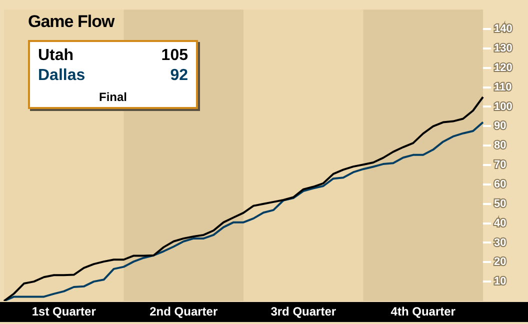  I want to click on y-tick-label: 30, so click(500, 242).